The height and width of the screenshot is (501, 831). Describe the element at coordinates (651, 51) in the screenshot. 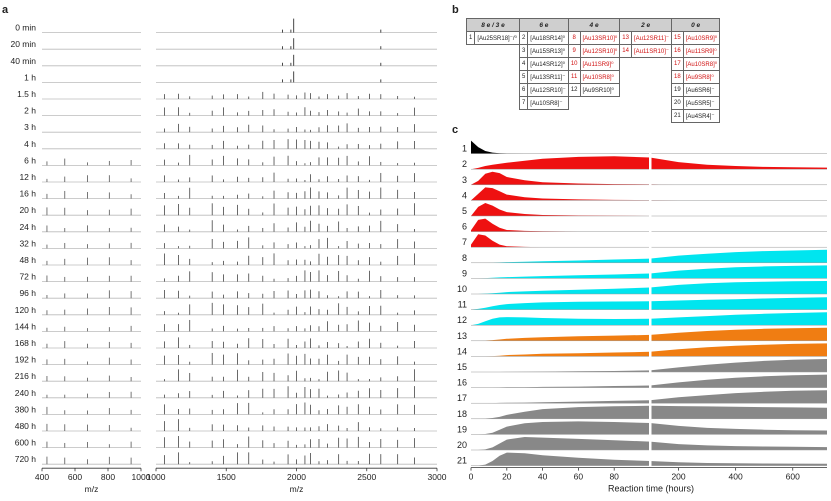

I see `species-formula: [Au11SR10]⁻` at that location.